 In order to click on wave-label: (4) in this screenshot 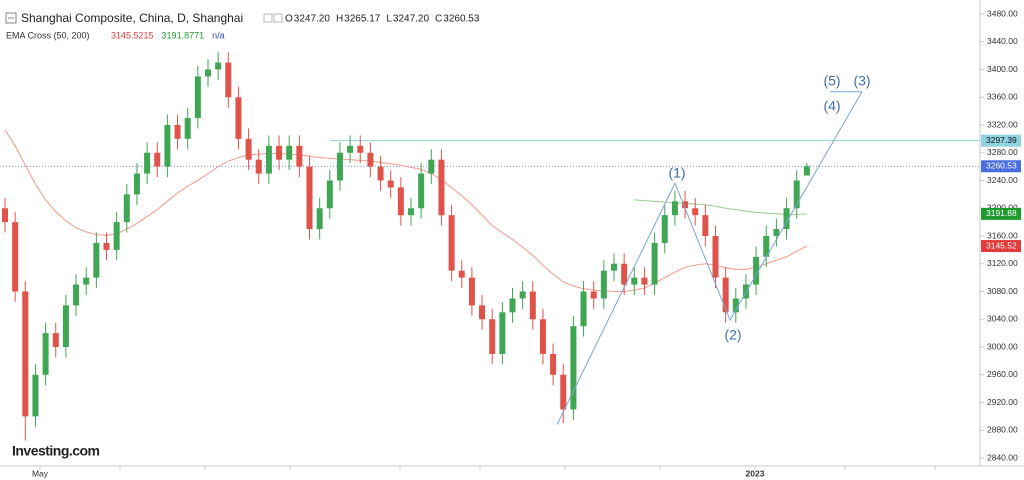, I will do `click(831, 106)`.